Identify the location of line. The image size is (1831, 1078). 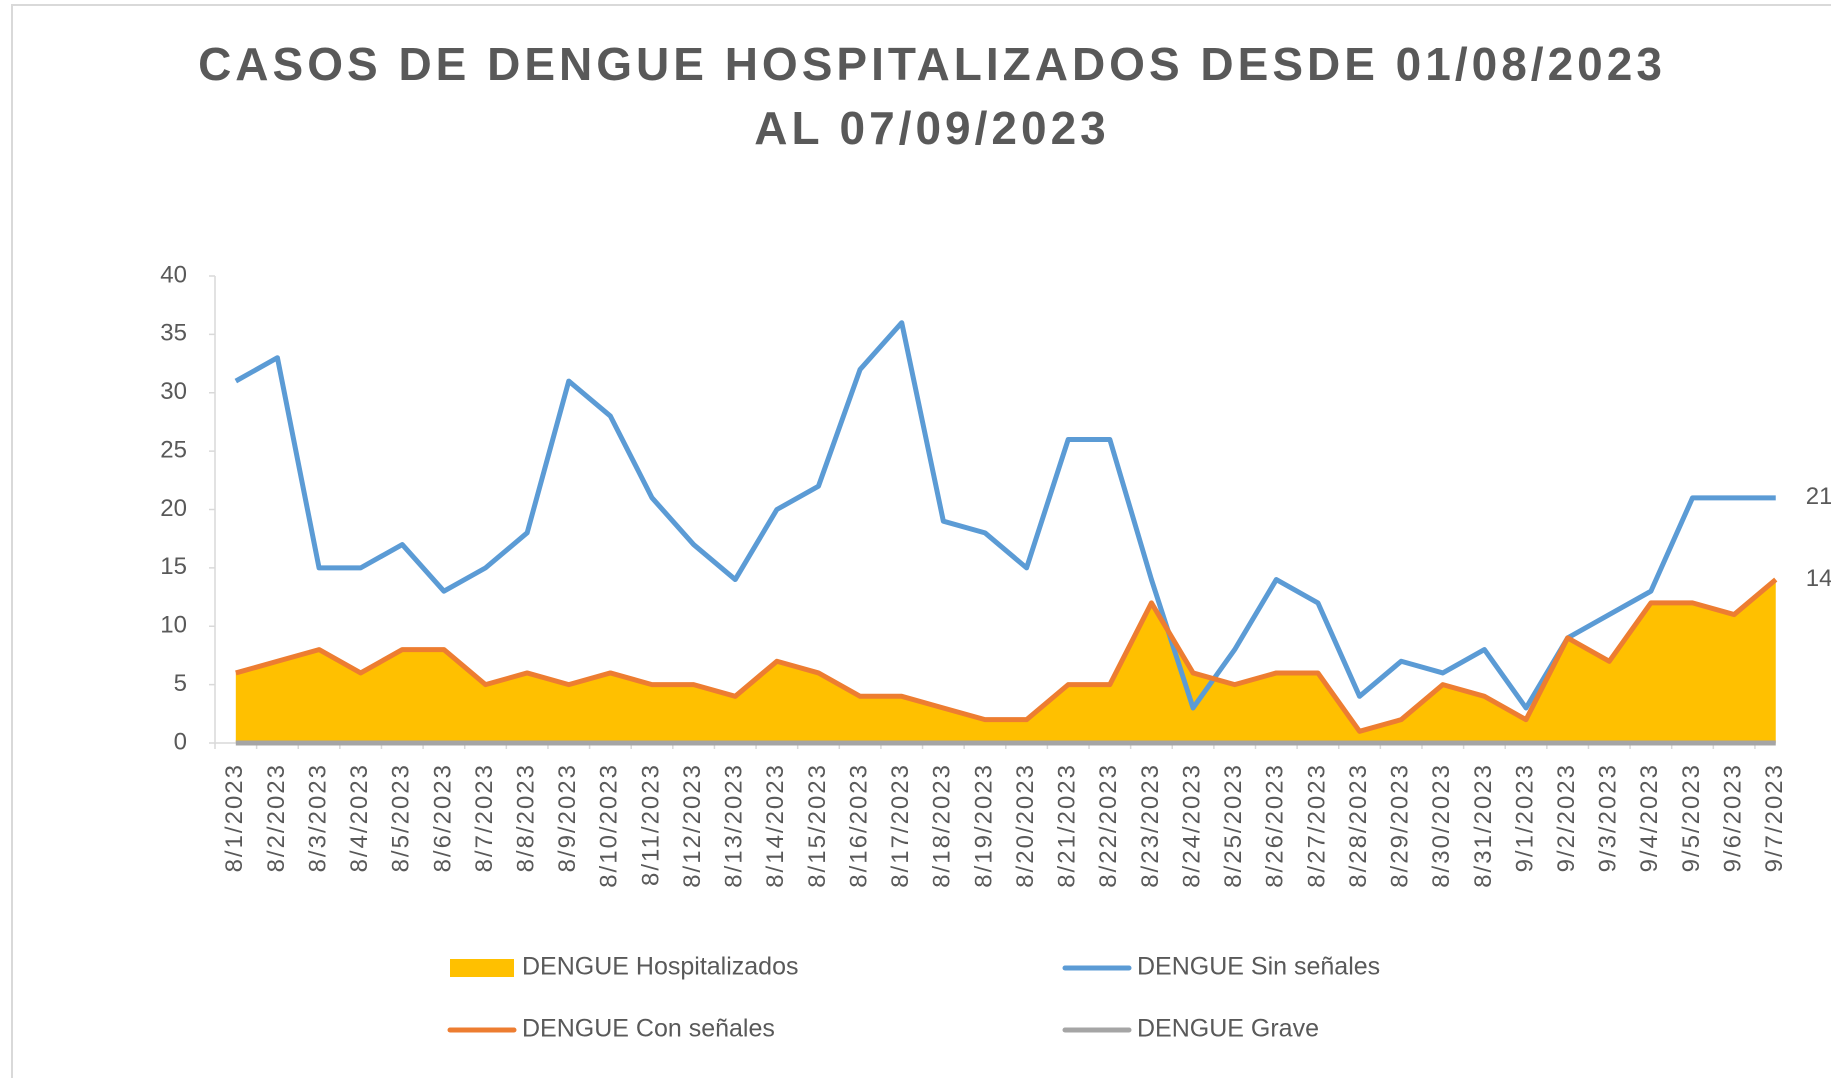
(1006, 655).